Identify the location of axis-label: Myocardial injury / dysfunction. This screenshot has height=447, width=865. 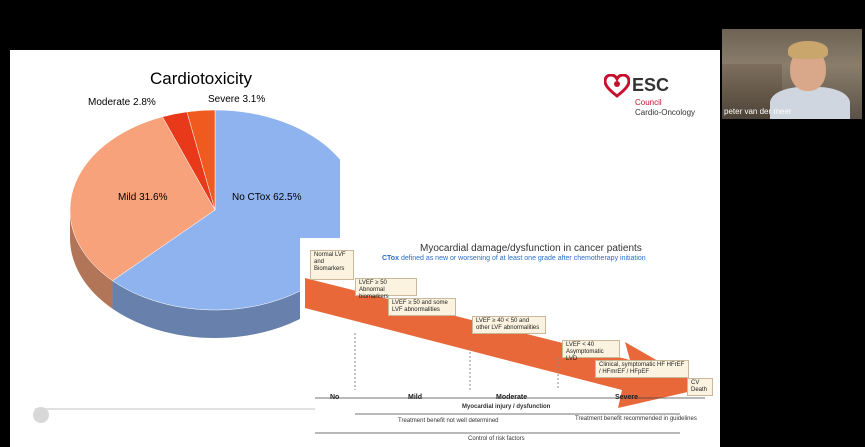
(506, 407).